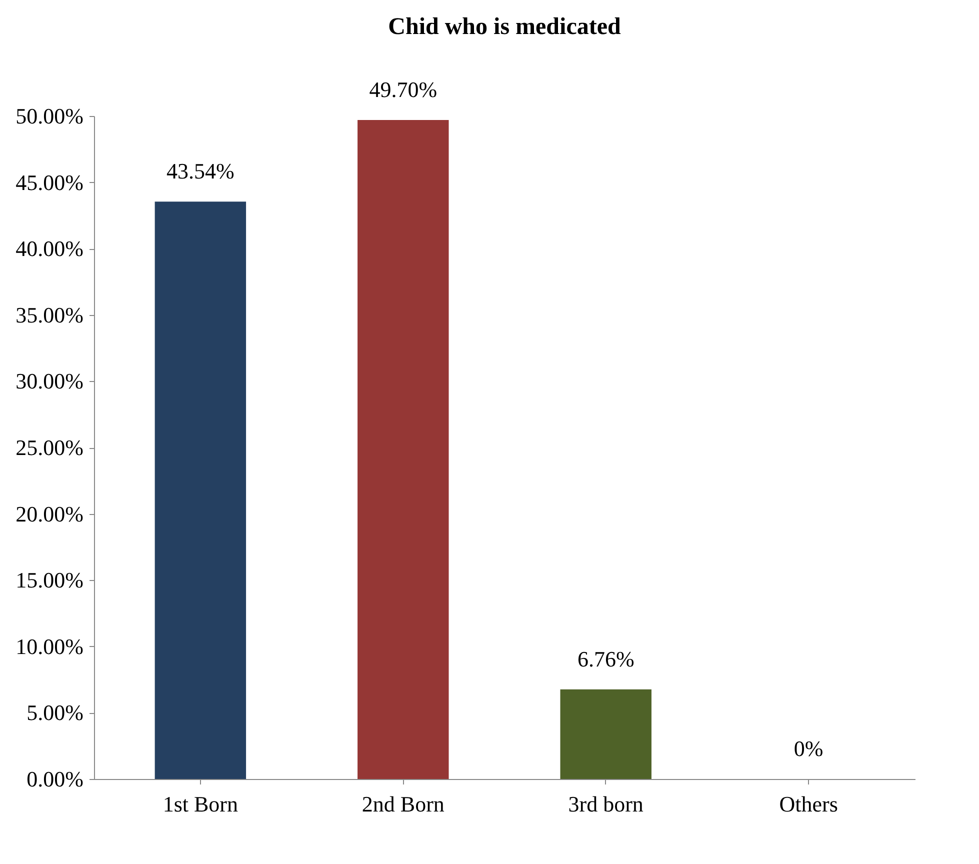  Describe the element at coordinates (50, 646) in the screenshot. I see `y-tick-label: 10.00%` at that location.